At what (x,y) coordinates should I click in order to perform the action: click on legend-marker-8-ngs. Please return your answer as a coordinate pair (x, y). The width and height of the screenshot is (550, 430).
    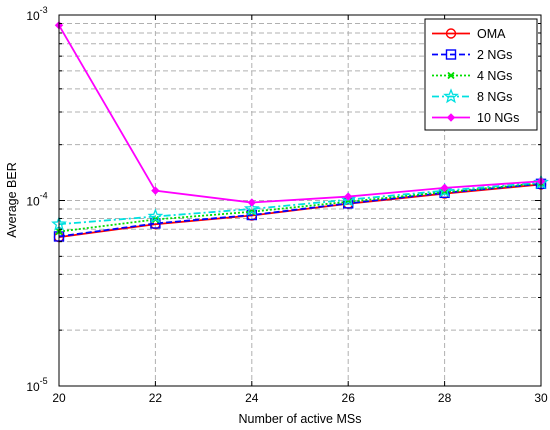
    Looking at the image, I should click on (451, 96).